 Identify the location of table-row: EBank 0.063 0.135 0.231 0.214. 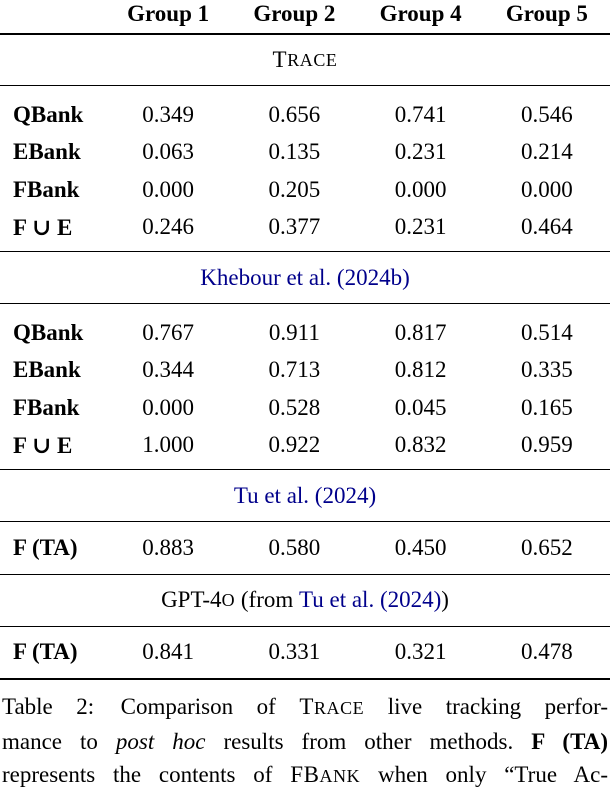
(305, 153).